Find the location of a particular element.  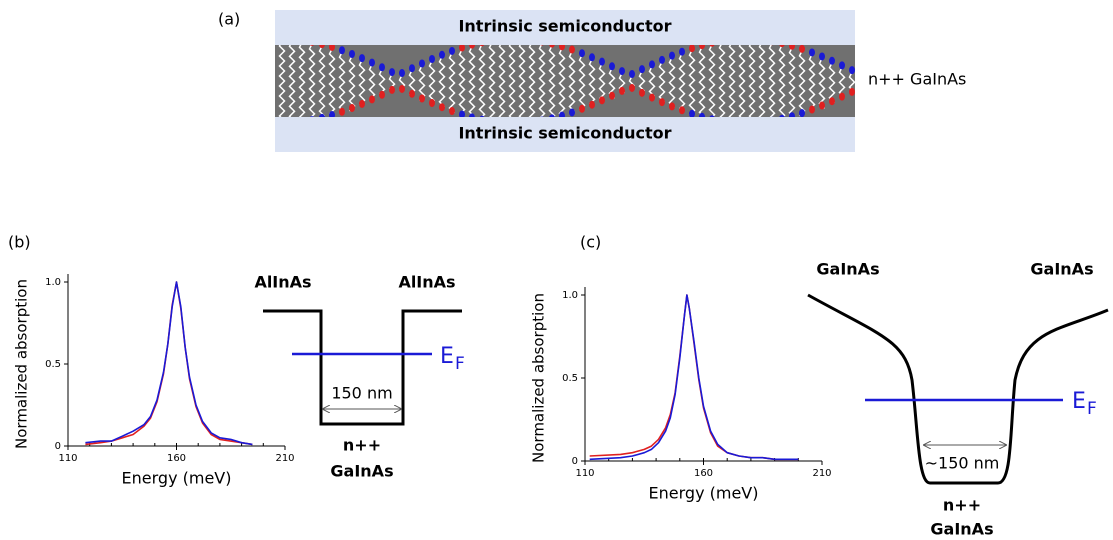

fermi-label: F is located at coordinates (1092, 409).